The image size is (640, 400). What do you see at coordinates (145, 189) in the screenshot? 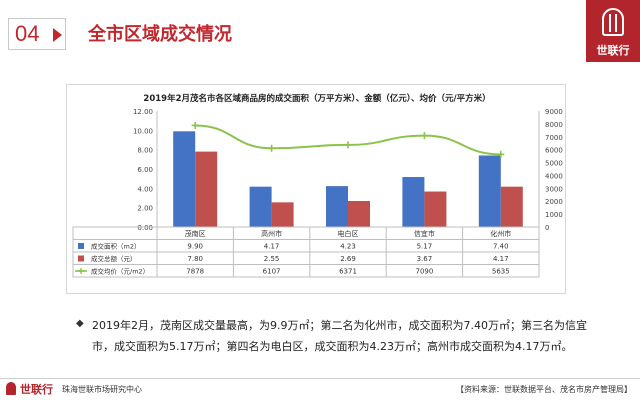
I see `y-left-tick-label: 4.00` at bounding box center [145, 189].